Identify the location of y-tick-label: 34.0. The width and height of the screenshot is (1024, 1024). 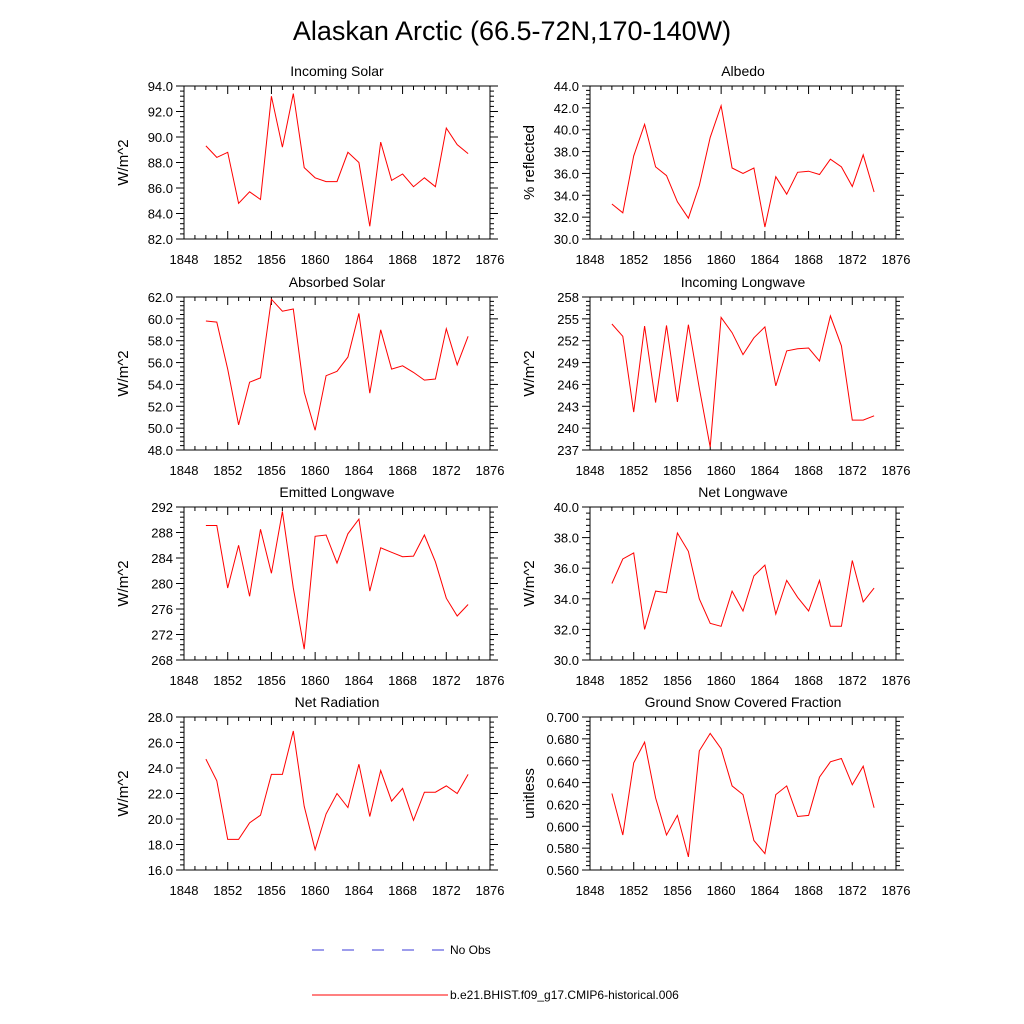
(566, 195).